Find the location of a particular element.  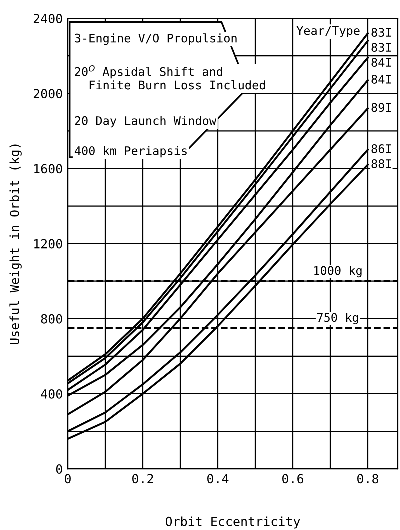

y-tick-label: 1600 is located at coordinates (48, 169).